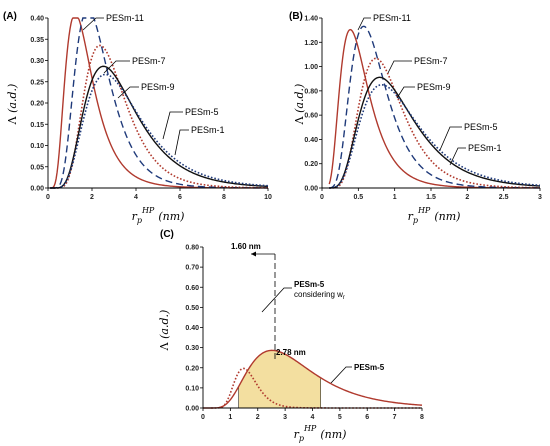  I want to click on x-axis-label-a: rpHP (nm), so click(158, 215).